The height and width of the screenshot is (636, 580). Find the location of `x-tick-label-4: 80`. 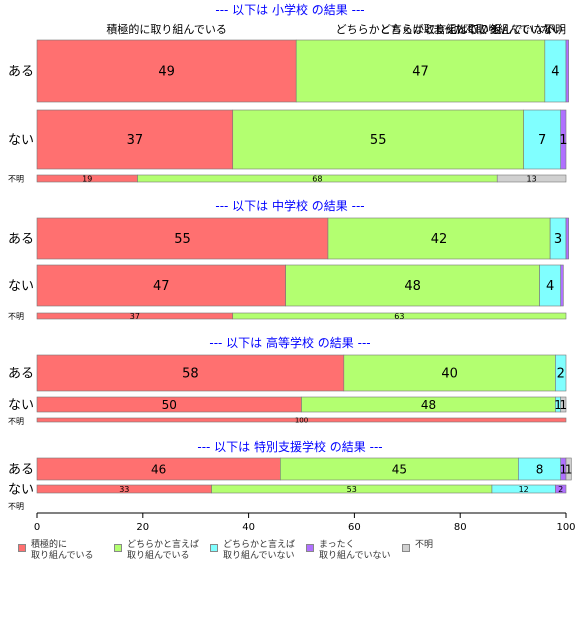

x-tick-label-4: 80 is located at coordinates (460, 527).